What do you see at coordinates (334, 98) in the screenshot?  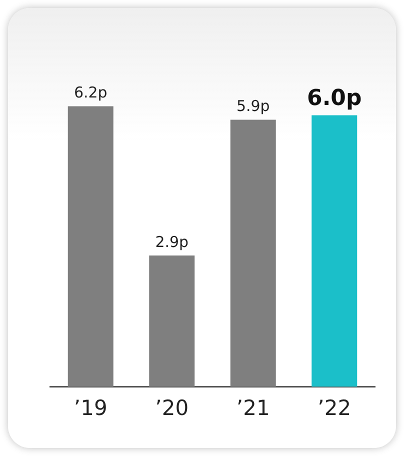 I see `data-label: 6.0p` at bounding box center [334, 98].